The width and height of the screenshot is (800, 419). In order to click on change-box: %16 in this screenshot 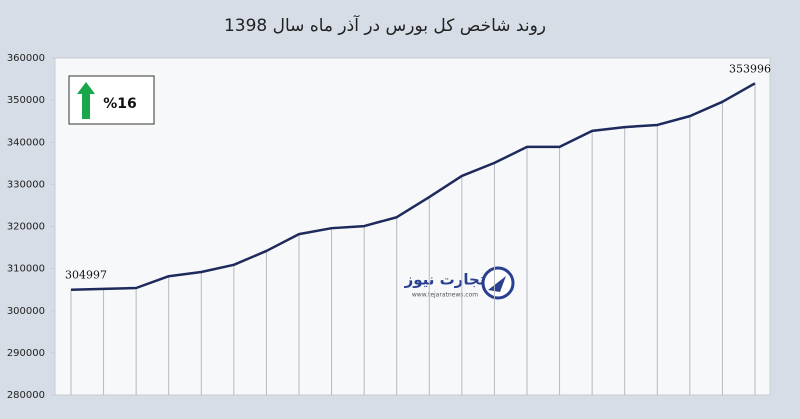, I will do `click(111, 100)`.